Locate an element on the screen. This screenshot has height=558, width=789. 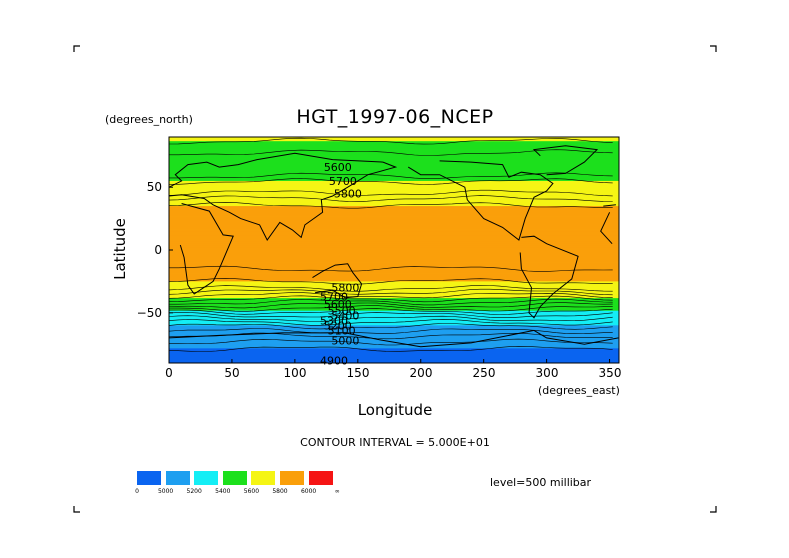
contour-interval-note: CONTOUR INTERVAL = 5.000E+01 is located at coordinates (395, 442).